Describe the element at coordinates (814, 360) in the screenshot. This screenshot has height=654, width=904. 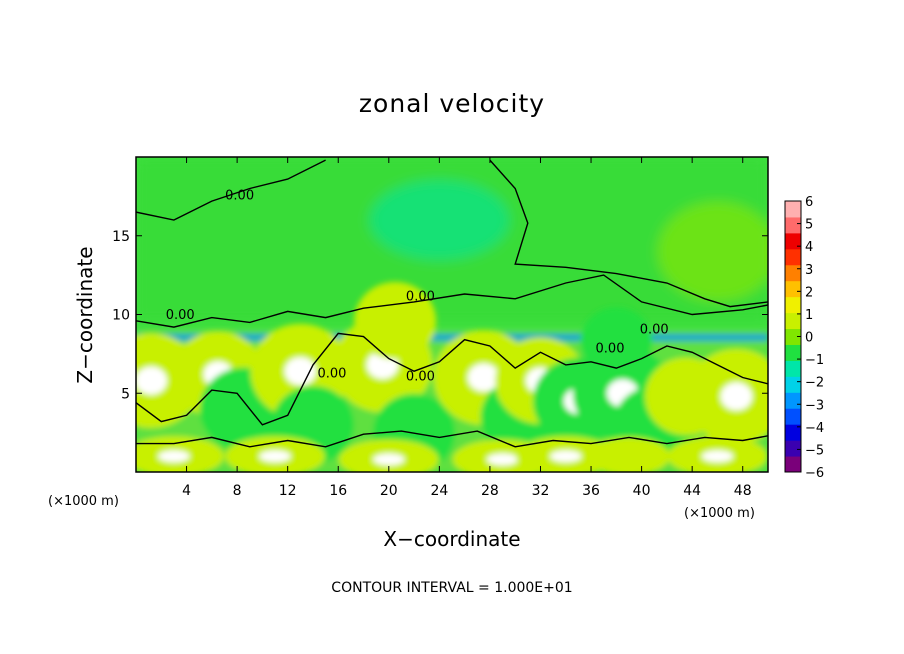
I see `colorbar-tick-label: −1` at that location.